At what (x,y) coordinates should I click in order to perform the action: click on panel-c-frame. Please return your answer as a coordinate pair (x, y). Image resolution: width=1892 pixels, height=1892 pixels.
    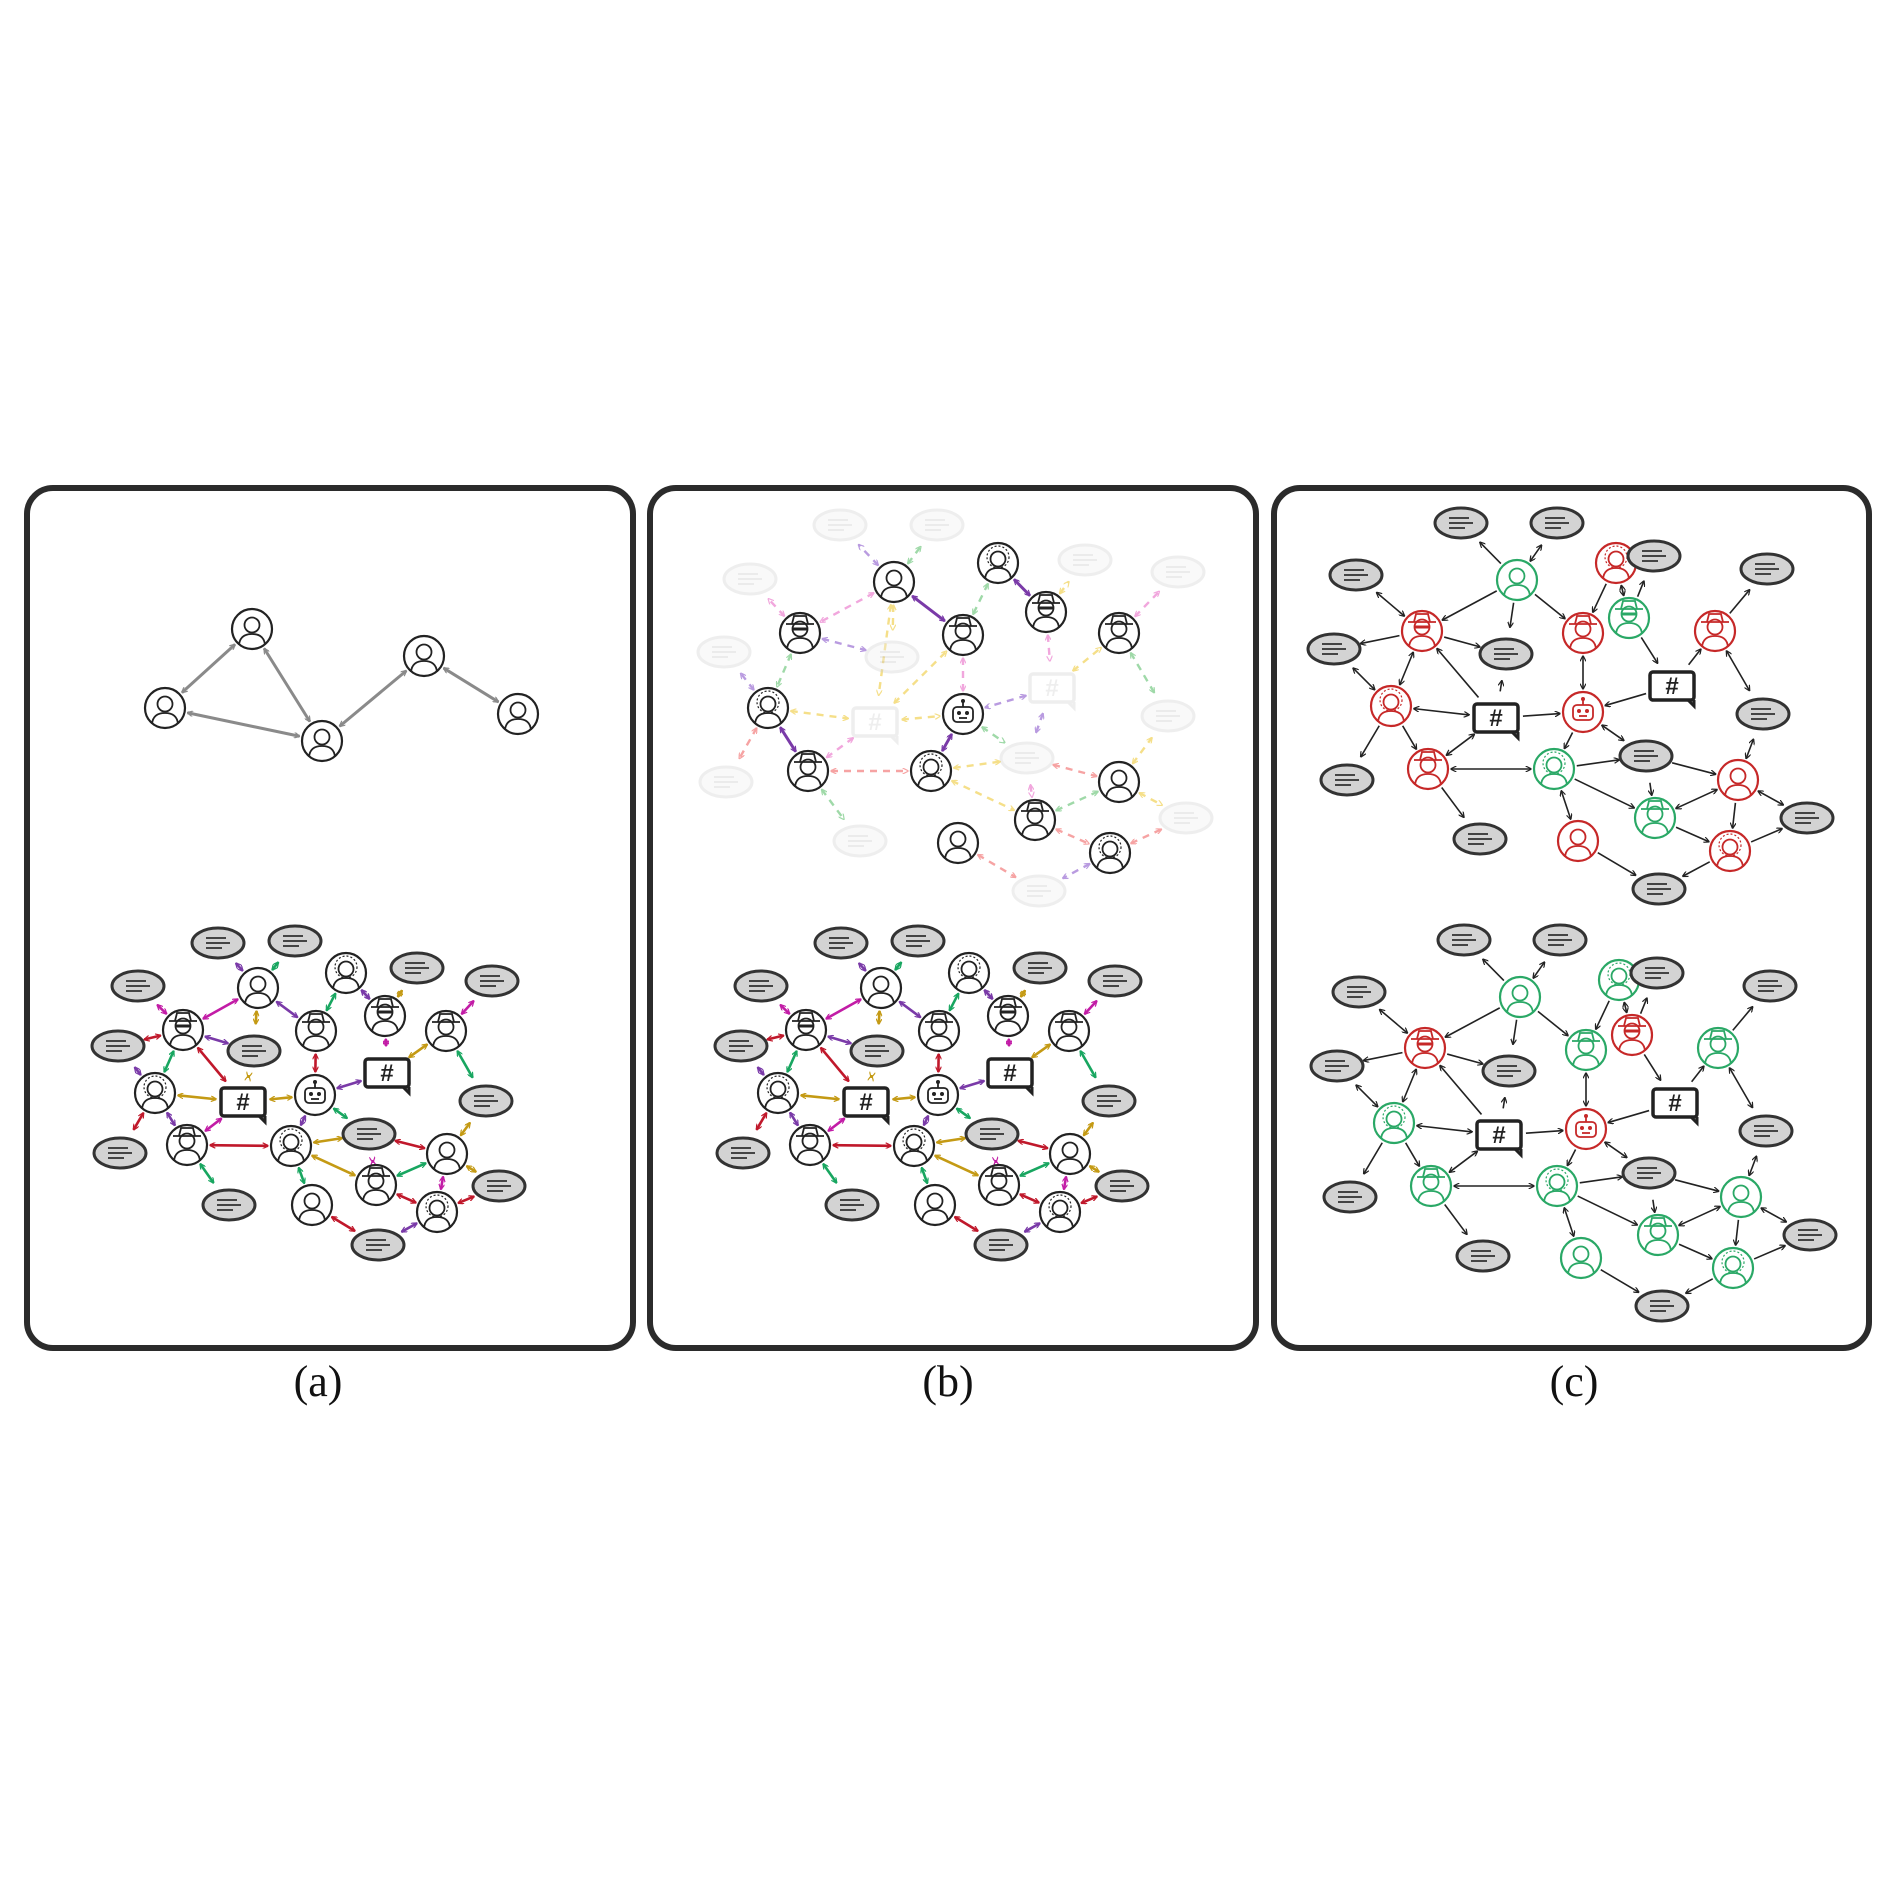
    Looking at the image, I should click on (1571, 918).